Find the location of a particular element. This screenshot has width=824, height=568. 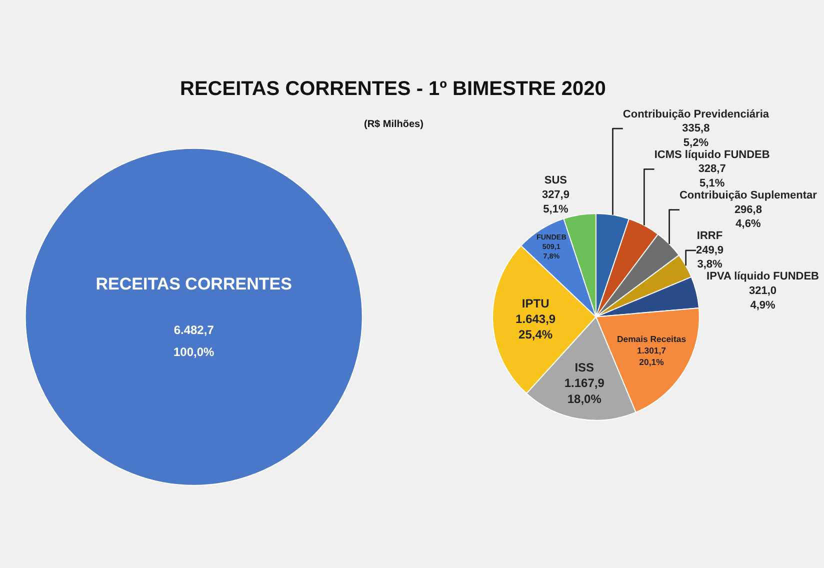

slice-label: ISS is located at coordinates (584, 367).